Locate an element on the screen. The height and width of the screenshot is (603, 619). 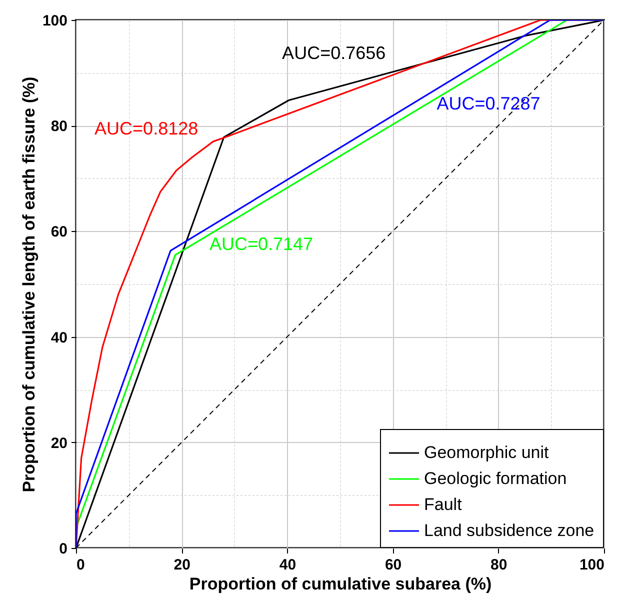
y-tick-label: 40 is located at coordinates (59, 337).